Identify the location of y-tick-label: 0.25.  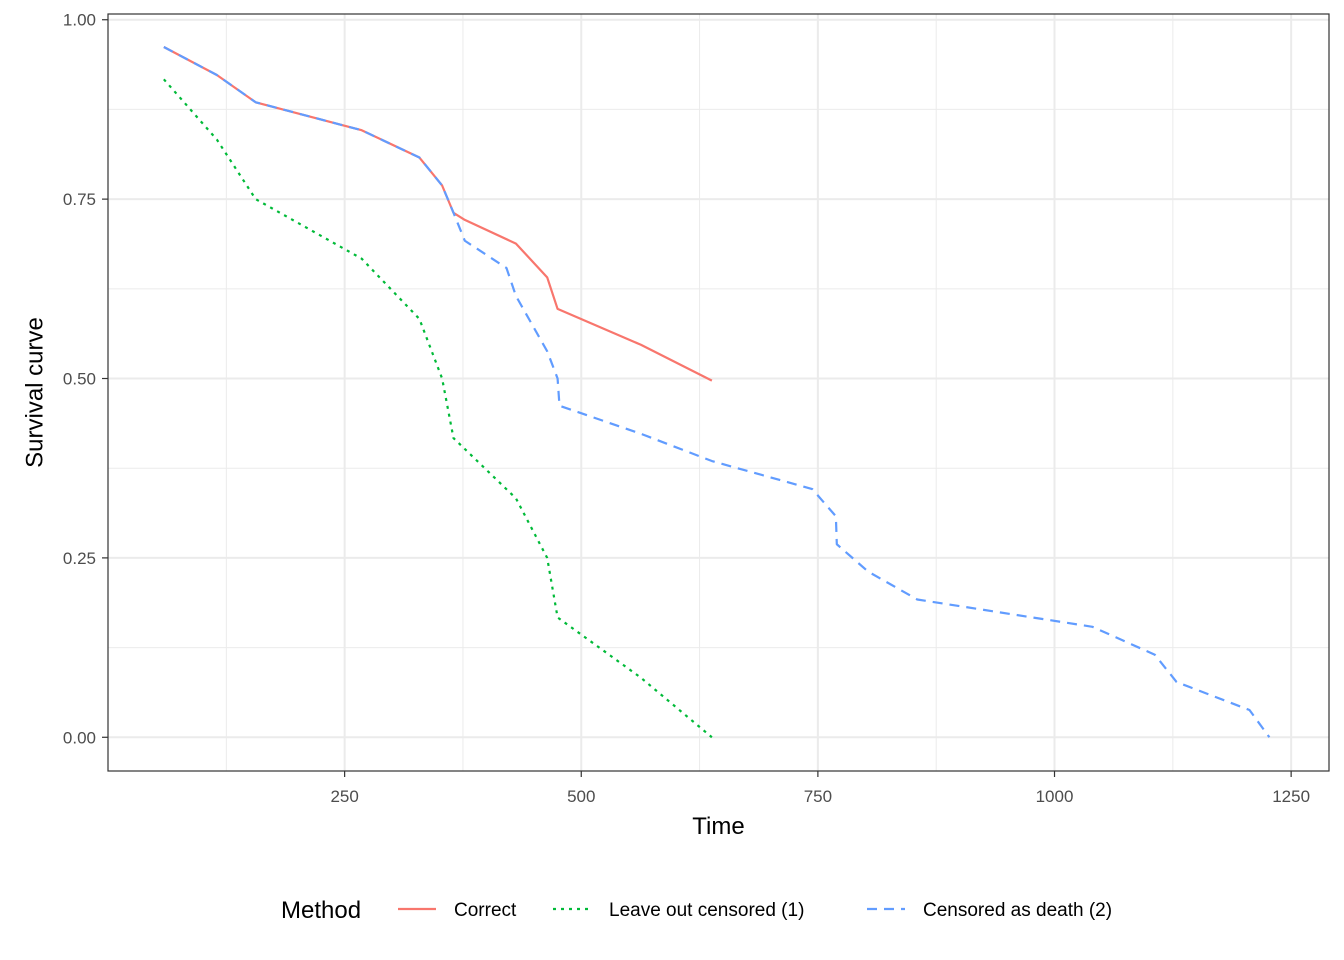
(79, 558).